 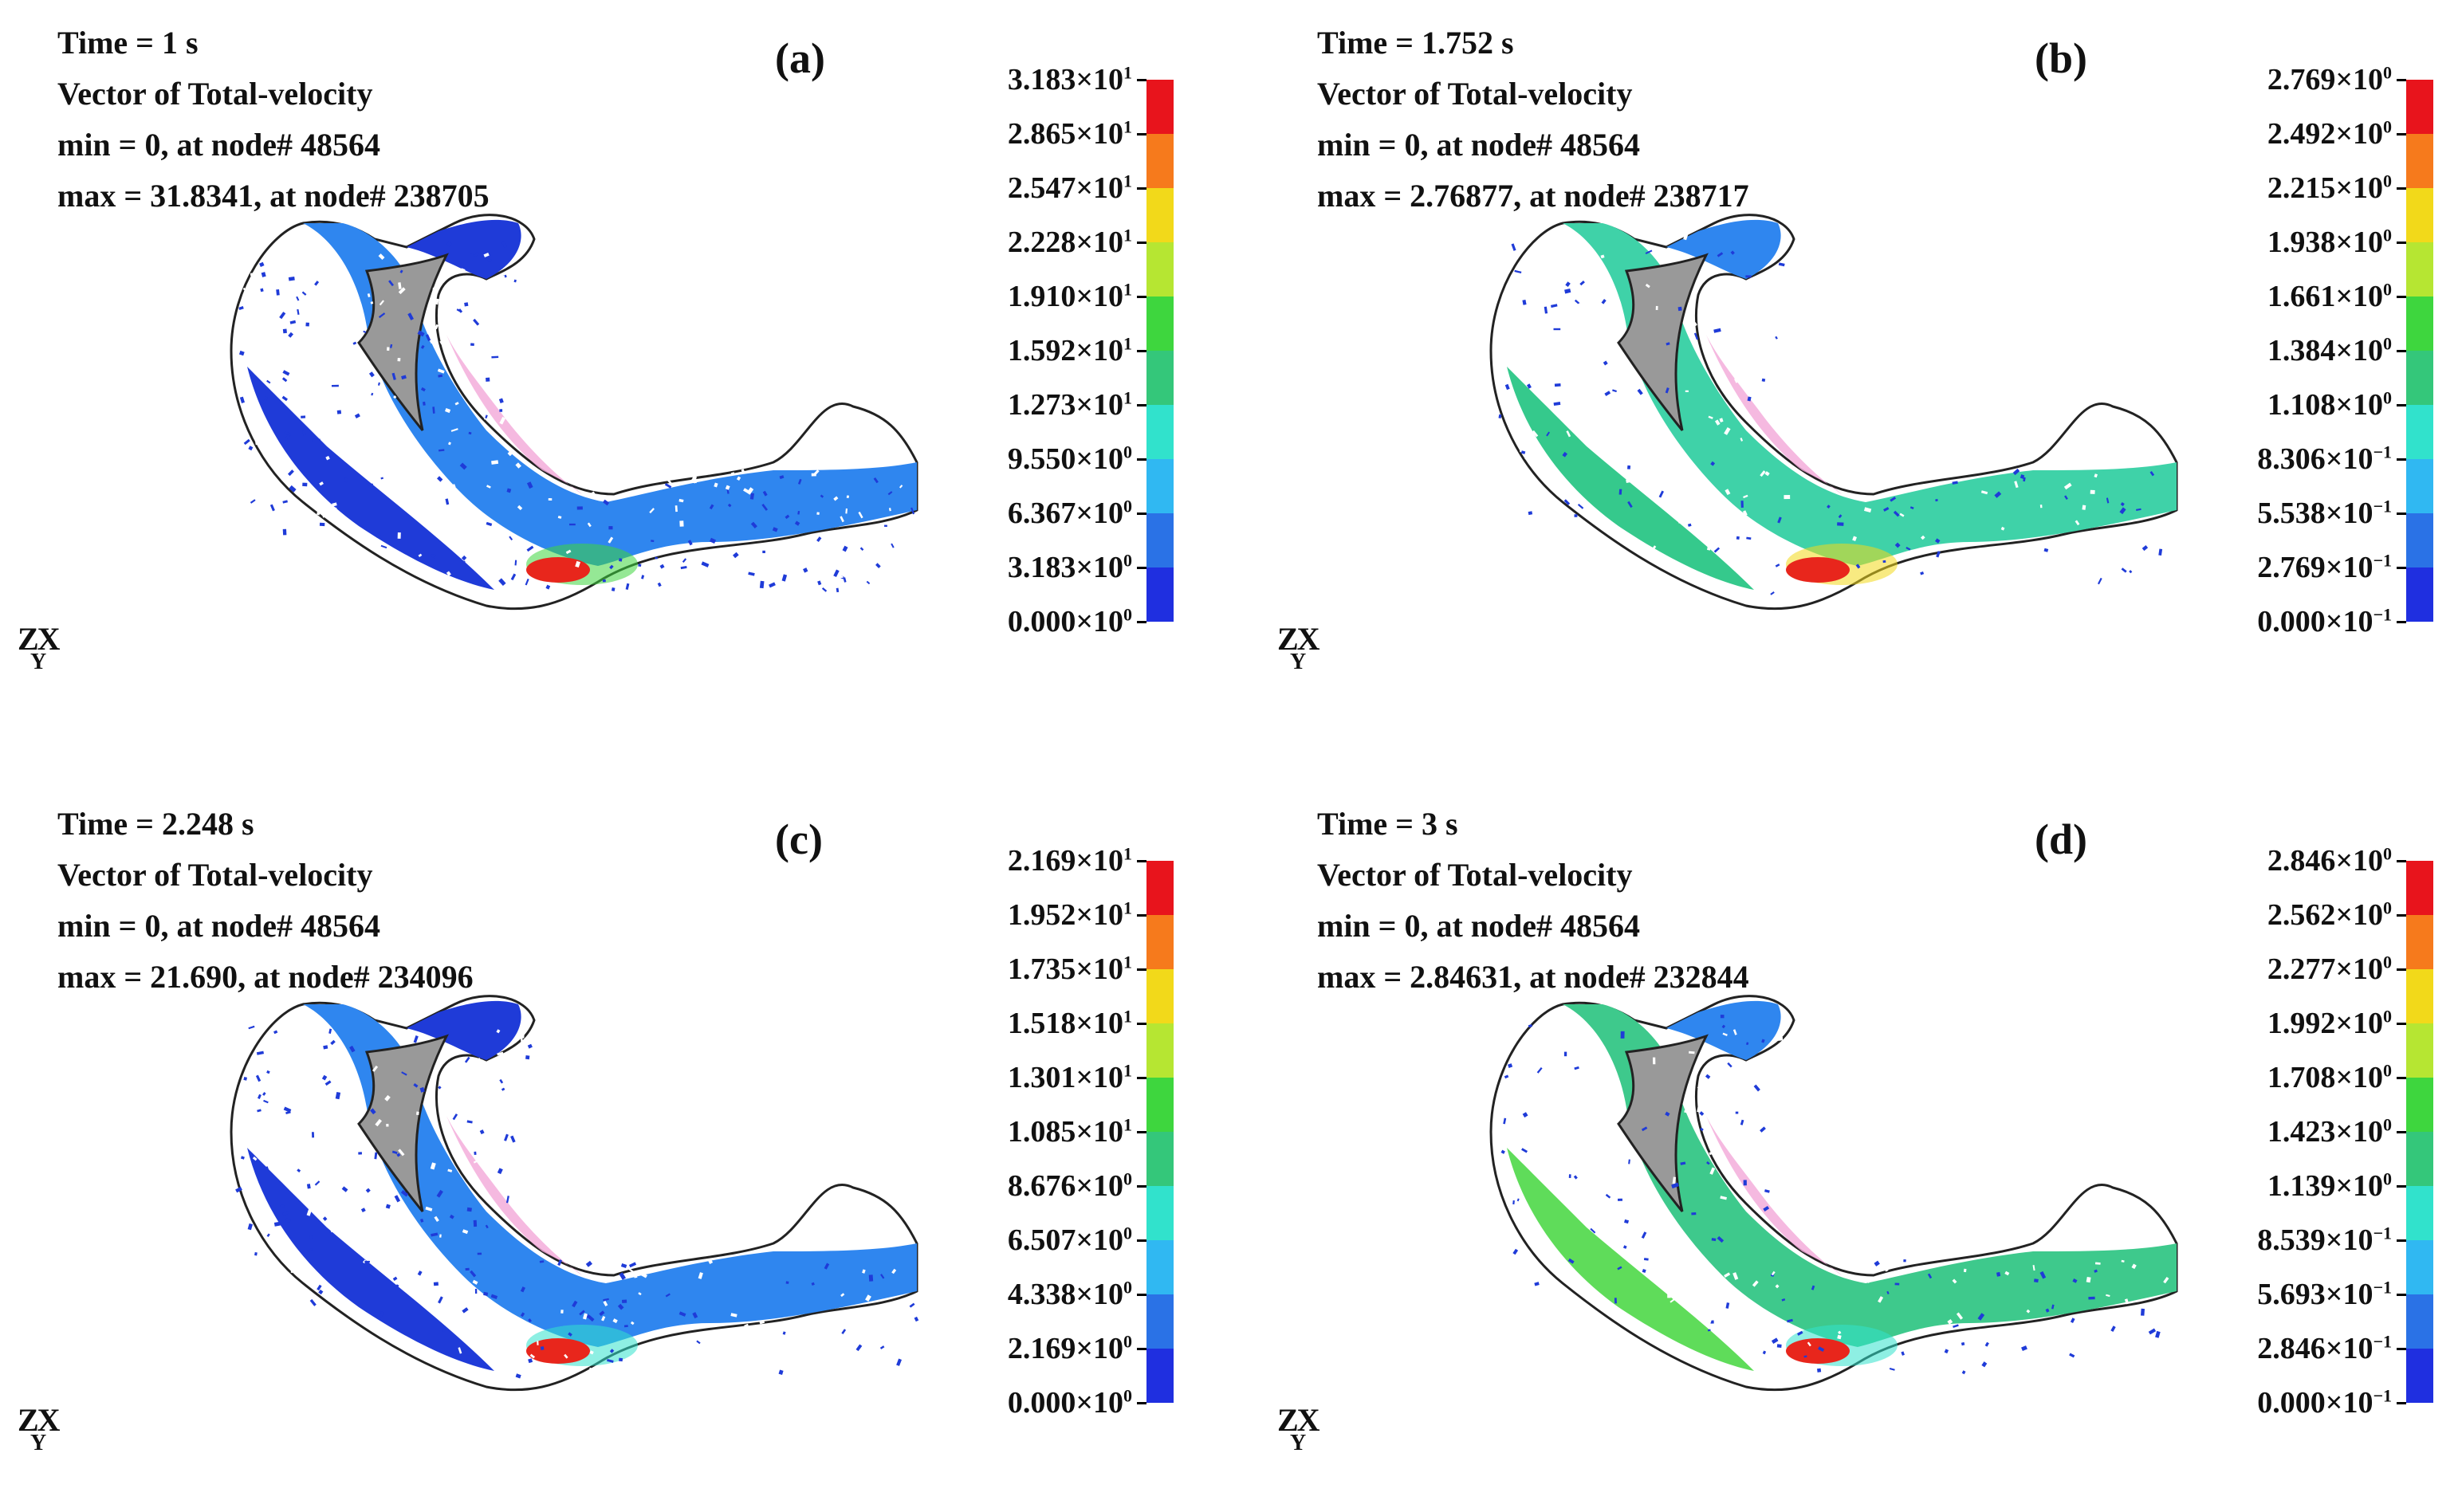 I want to click on legend-tick-label: 2.215×100, so click(x=2329, y=188).